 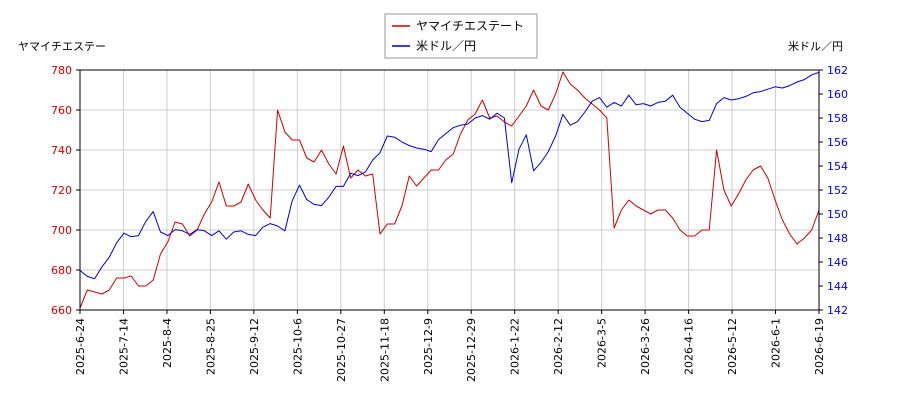 What do you see at coordinates (732, 346) in the screenshot?
I see `x-tick-label: 2026-5-12` at bounding box center [732, 346].